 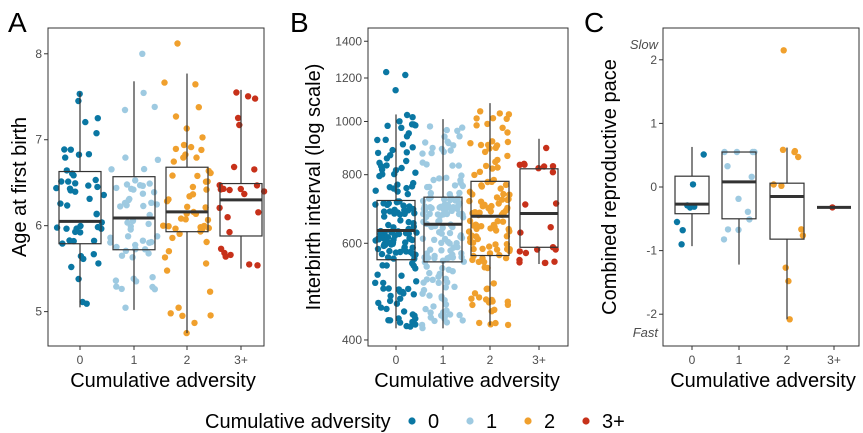 I want to click on y-tick-label: 5, so click(x=38, y=312).